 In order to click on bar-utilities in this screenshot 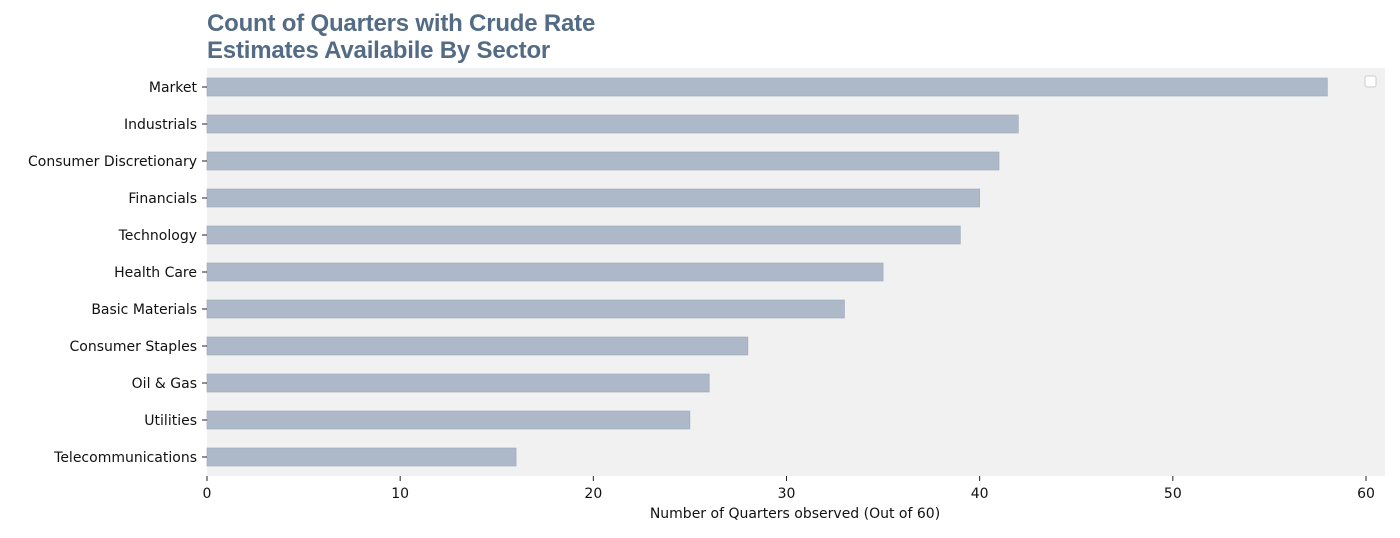, I will do `click(448, 420)`.